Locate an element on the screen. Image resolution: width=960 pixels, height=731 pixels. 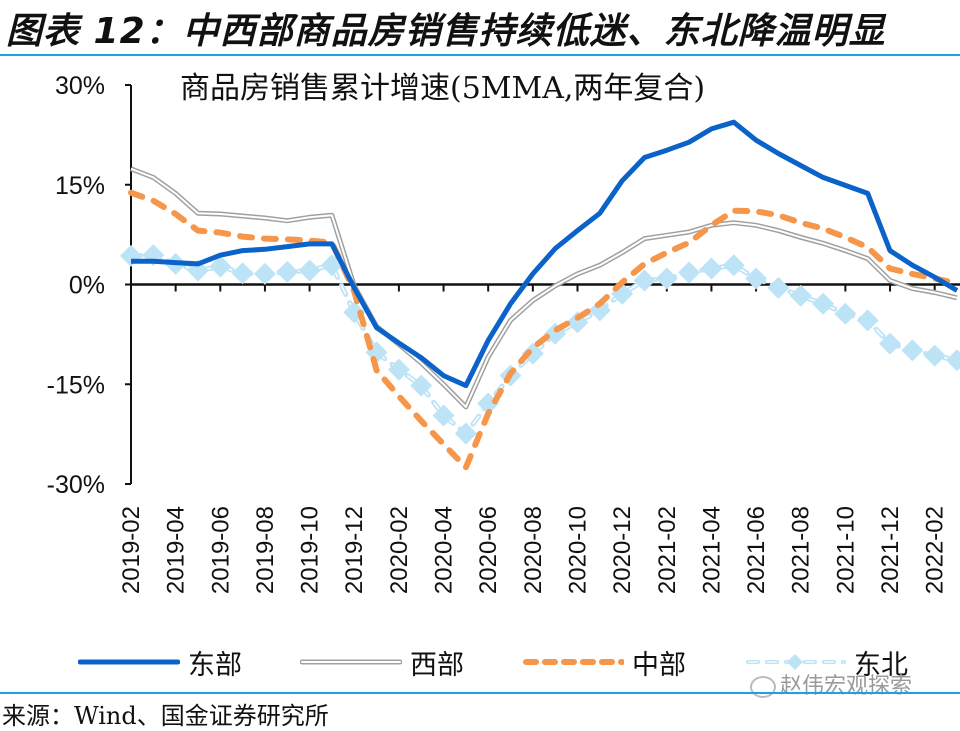
x-tick-label: 2021-02 is located at coordinates (667, 550).